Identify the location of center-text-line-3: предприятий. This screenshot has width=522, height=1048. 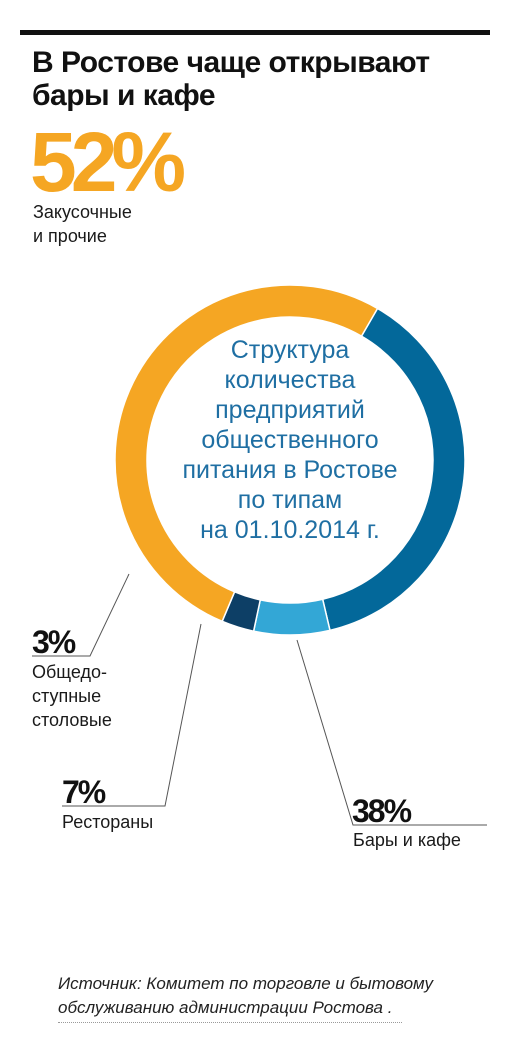
(290, 410).